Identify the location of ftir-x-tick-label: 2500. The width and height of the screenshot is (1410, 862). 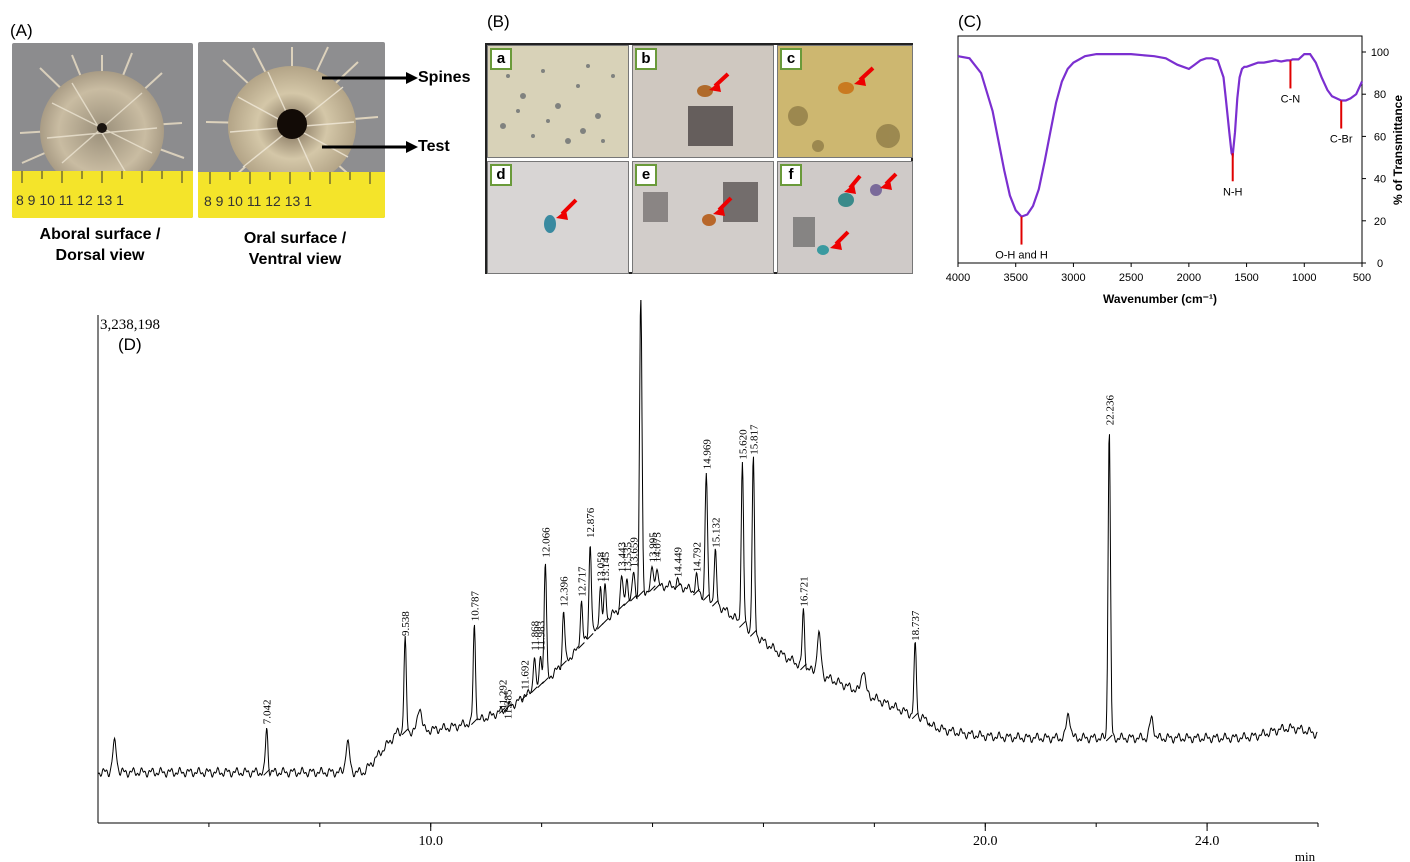
(1131, 278).